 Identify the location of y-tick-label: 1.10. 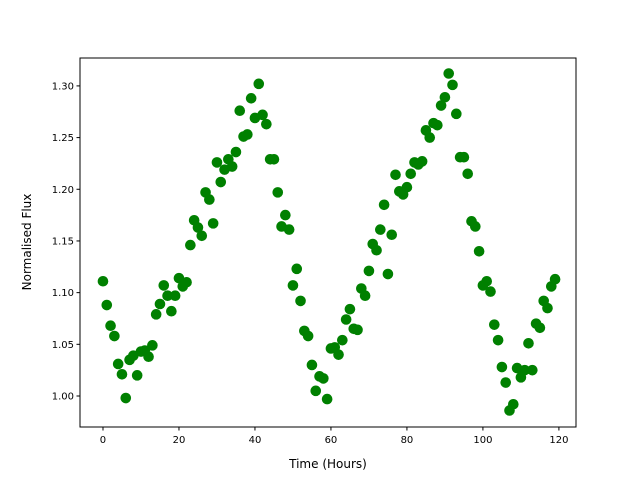
(63, 293).